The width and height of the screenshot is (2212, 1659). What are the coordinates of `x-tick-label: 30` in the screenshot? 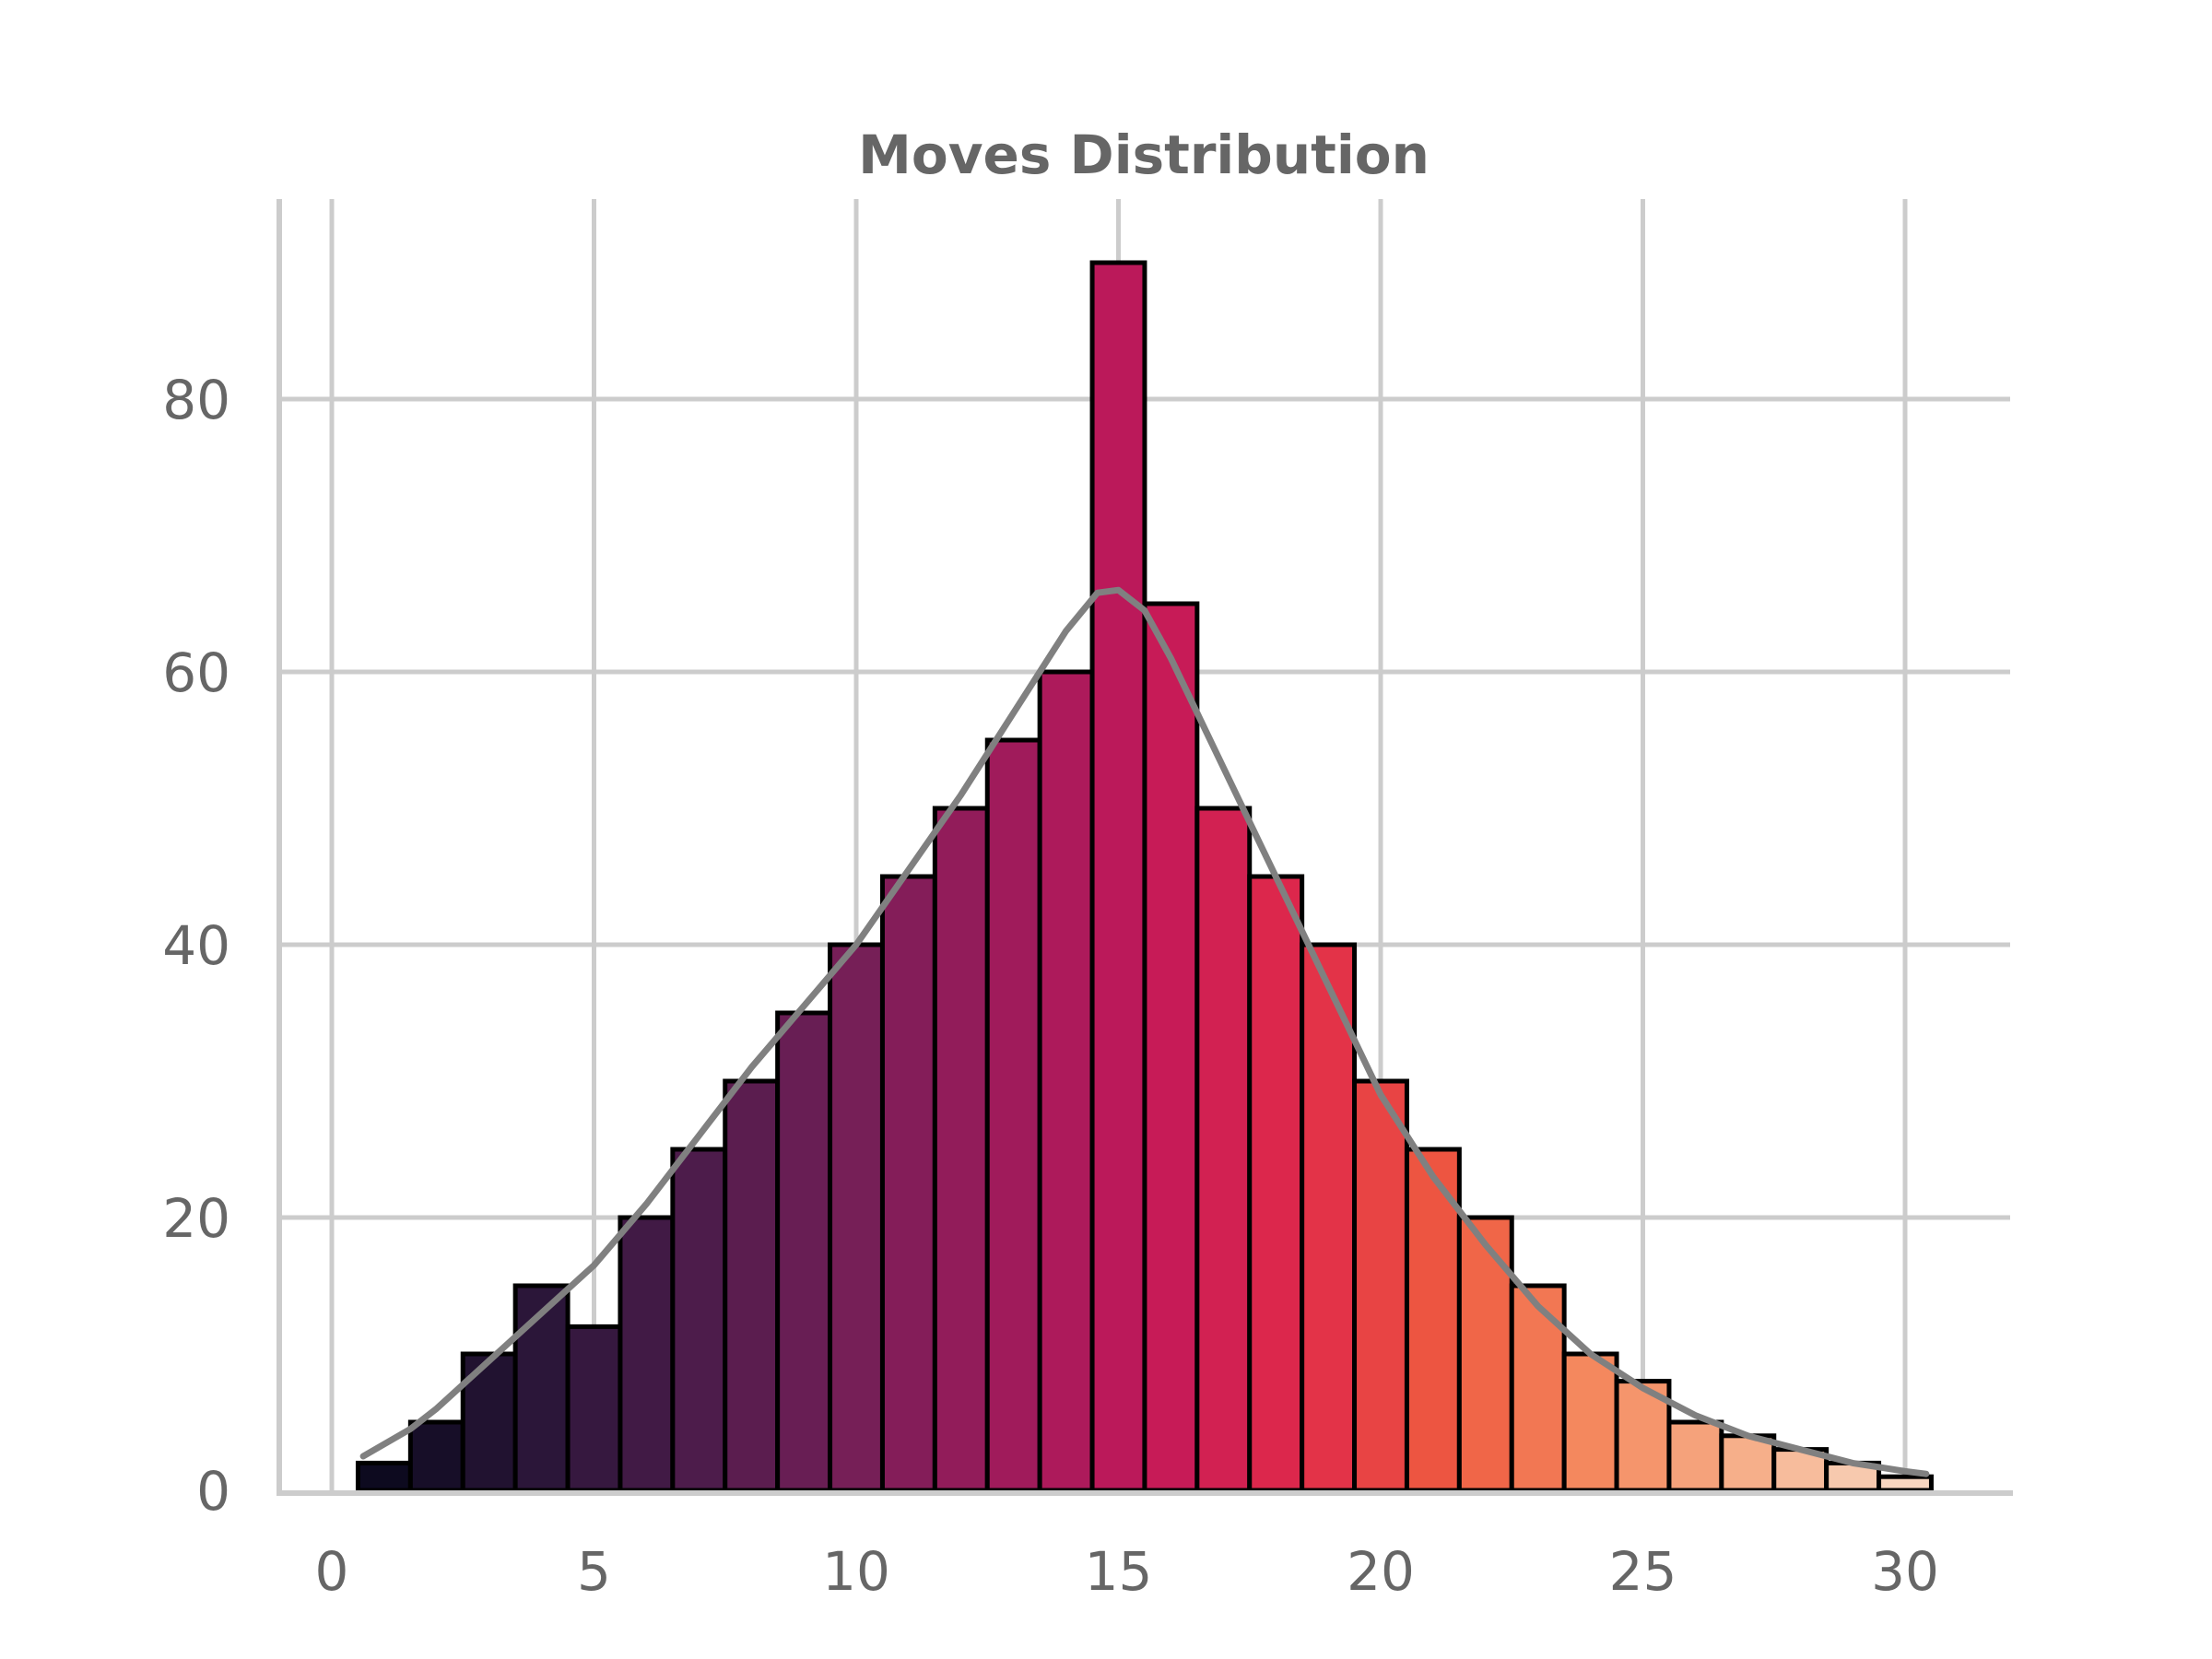 It's located at (1905, 1571).